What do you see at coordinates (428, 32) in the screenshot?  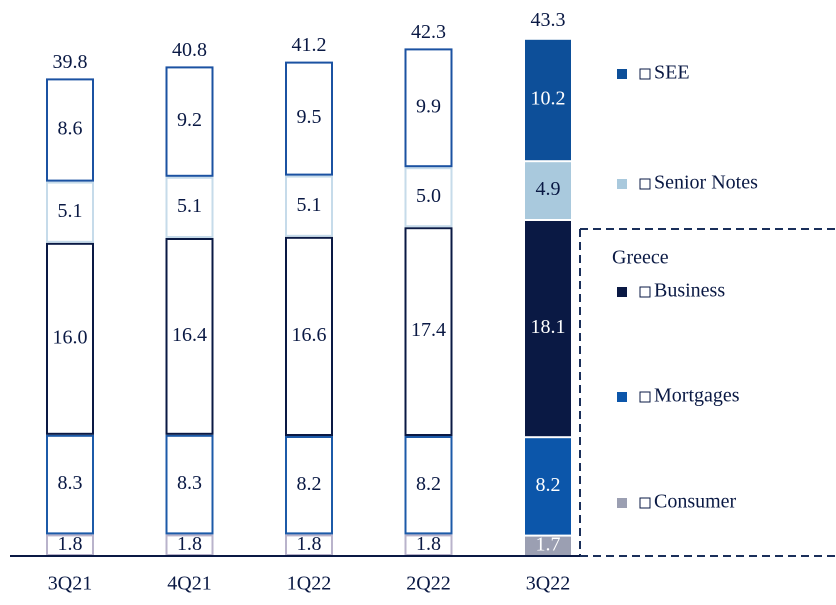 I see `total-label: 42.3` at bounding box center [428, 32].